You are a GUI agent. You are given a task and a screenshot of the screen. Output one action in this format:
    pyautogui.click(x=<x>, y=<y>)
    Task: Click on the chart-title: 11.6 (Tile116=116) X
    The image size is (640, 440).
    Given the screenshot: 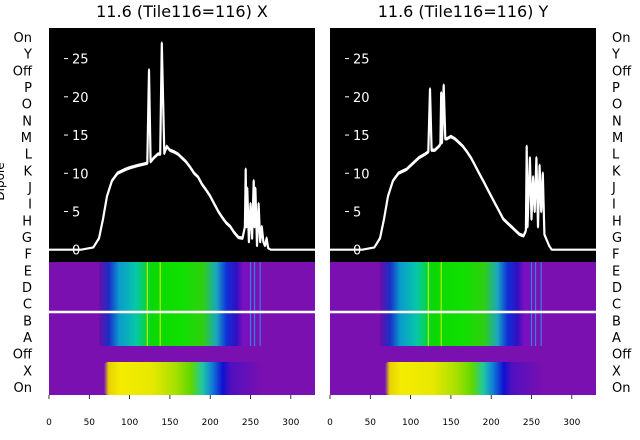 What is the action you would take?
    pyautogui.click(x=182, y=11)
    